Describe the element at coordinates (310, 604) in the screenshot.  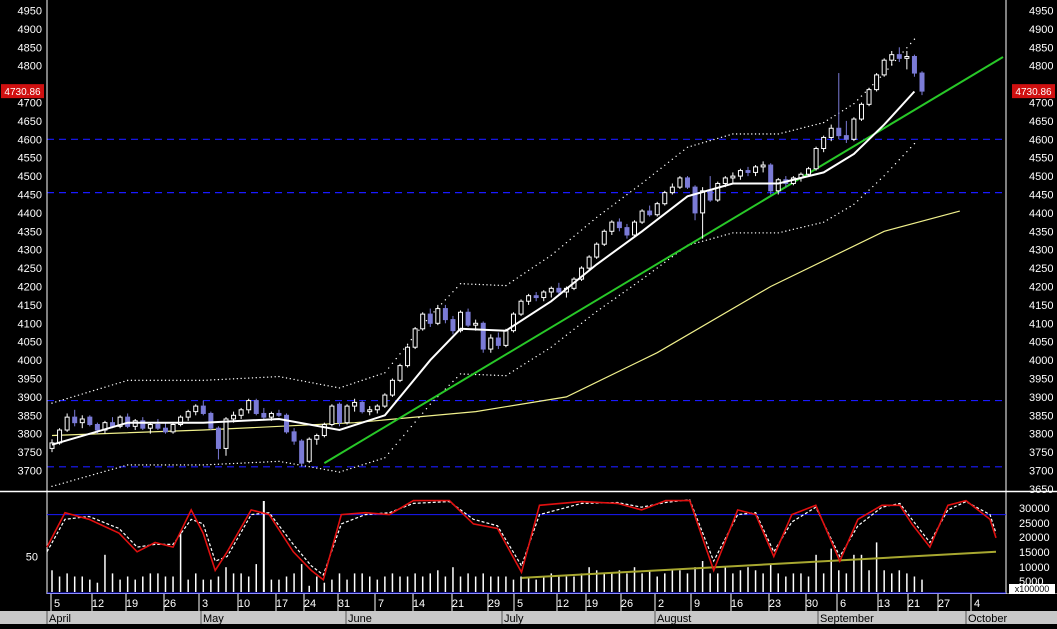
I see `x-day-label: 24` at that location.